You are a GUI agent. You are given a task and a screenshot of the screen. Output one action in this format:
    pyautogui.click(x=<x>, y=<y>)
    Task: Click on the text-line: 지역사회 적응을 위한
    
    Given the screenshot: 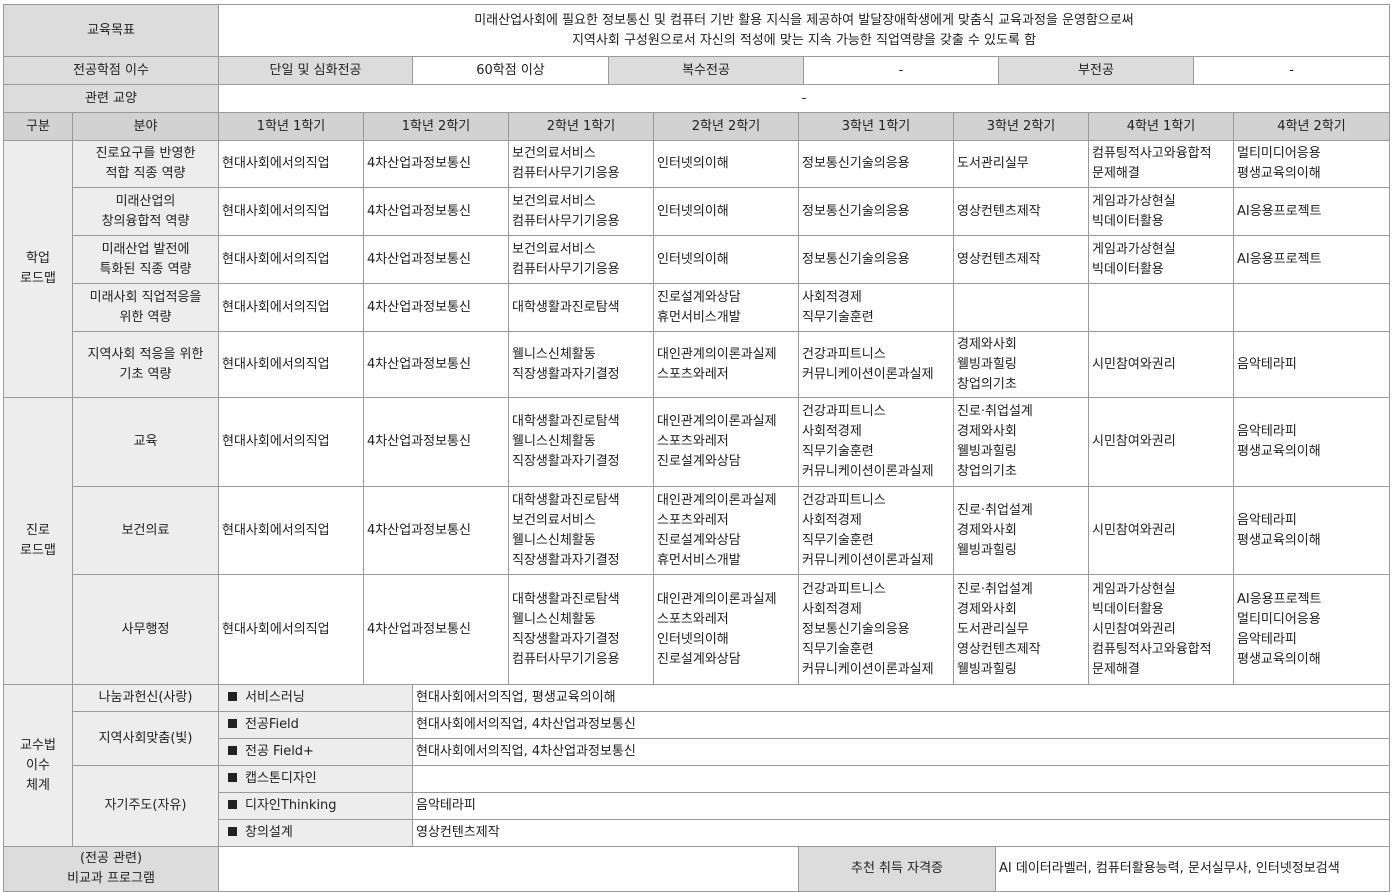 What is the action you would take?
    pyautogui.click(x=145, y=354)
    